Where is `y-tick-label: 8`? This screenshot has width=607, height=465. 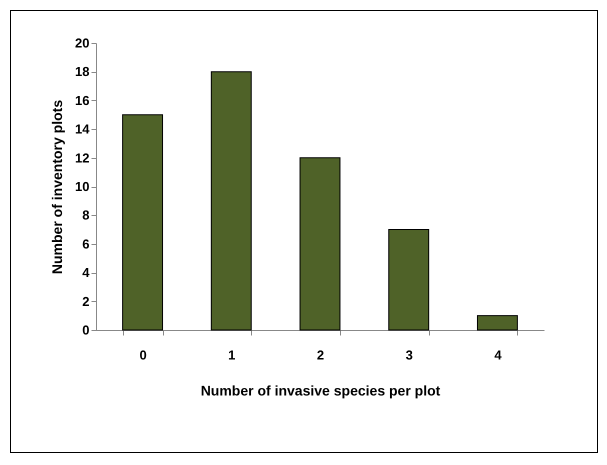 y-tick-label: 8 is located at coordinates (86, 215).